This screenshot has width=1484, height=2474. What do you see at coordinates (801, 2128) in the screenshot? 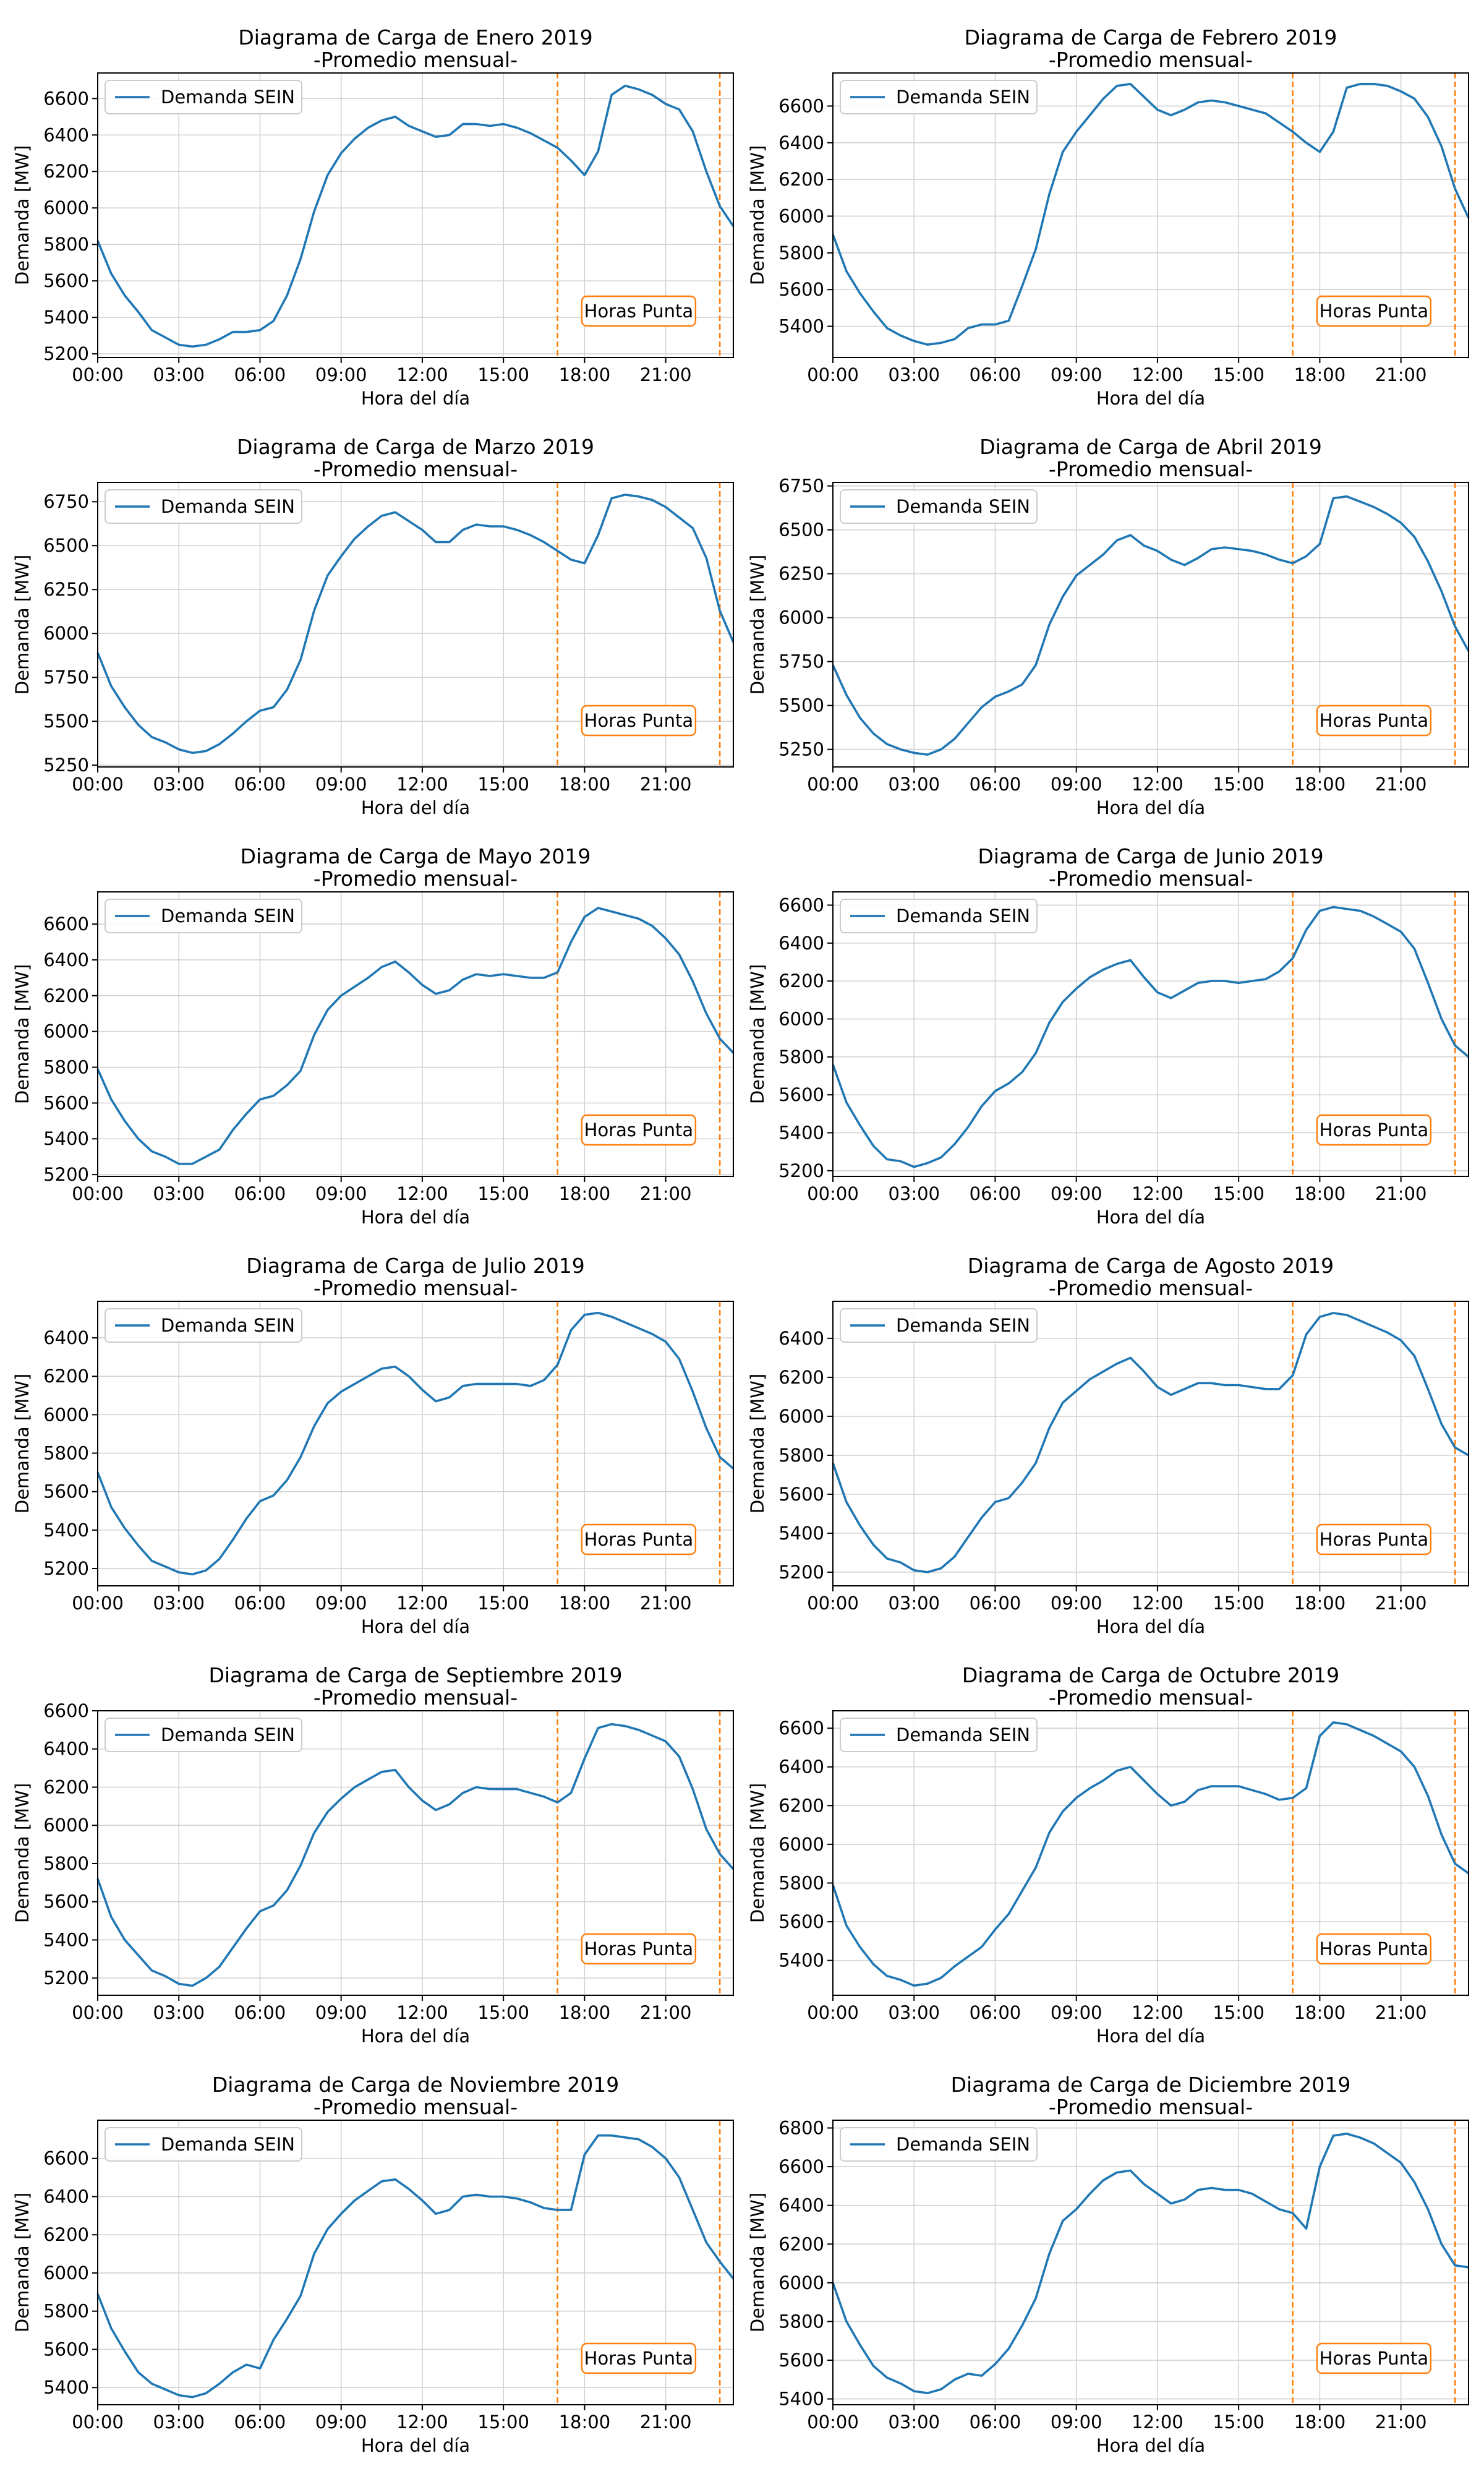
I see `y-tick-label: 6800` at bounding box center [801, 2128].